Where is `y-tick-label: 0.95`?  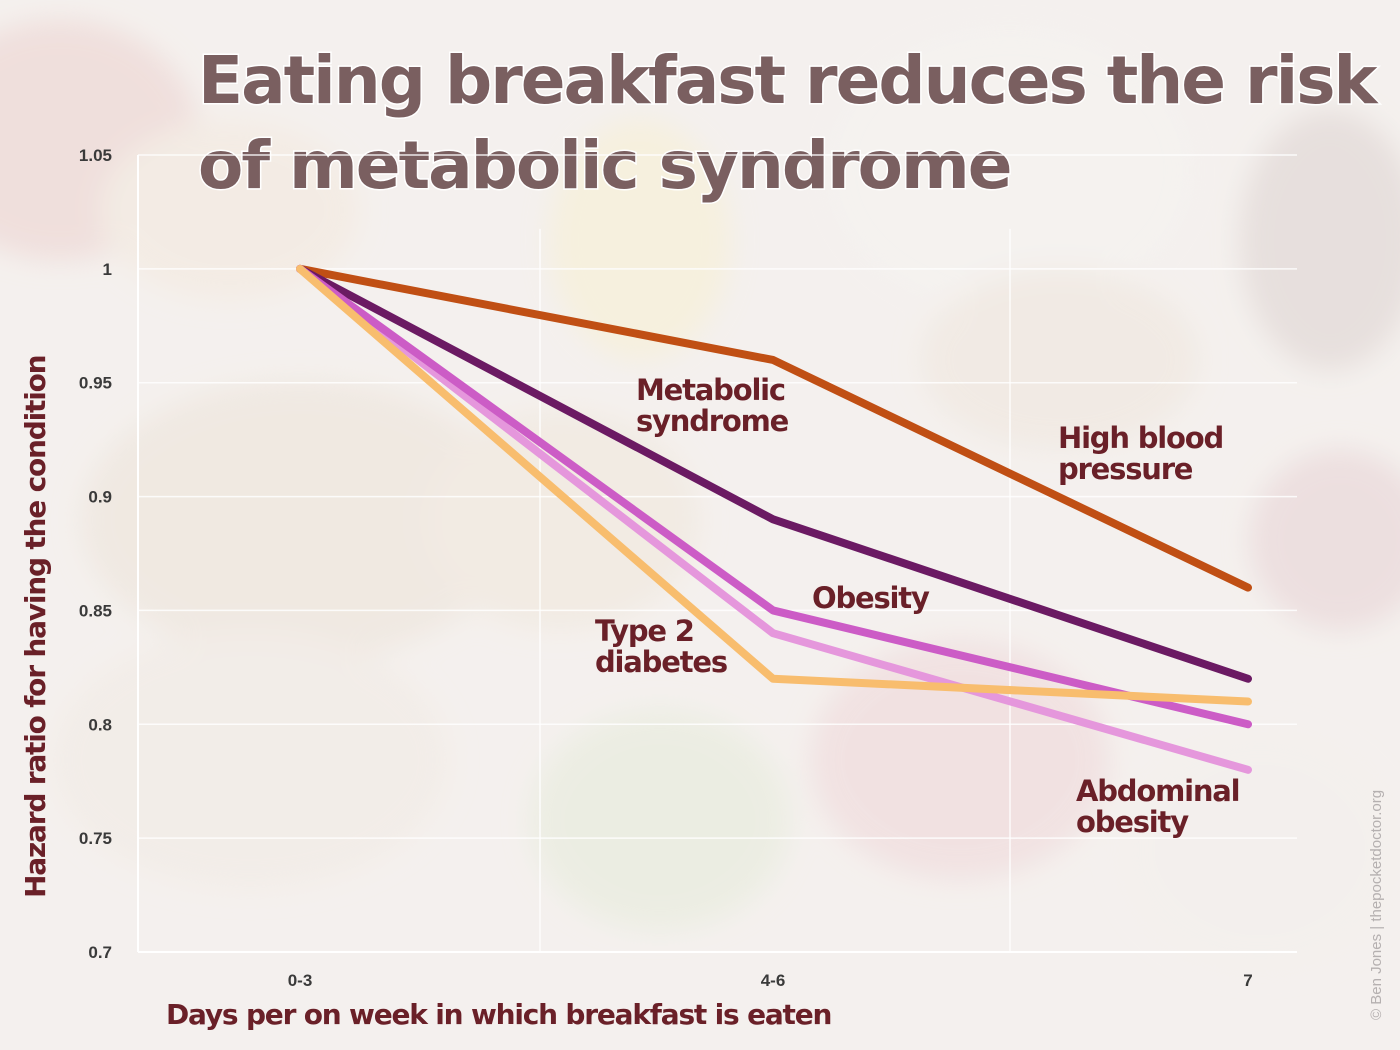 y-tick-label: 0.95 is located at coordinates (95, 383).